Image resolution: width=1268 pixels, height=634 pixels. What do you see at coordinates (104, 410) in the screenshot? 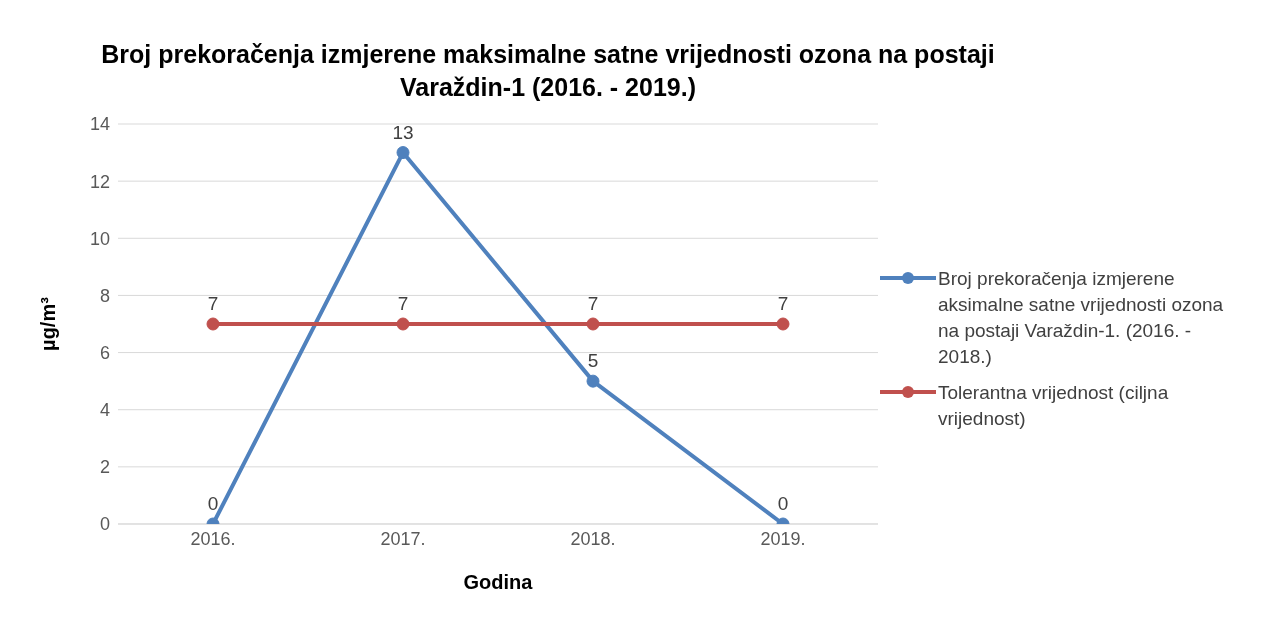
I see `y-tick-label: 4` at bounding box center [104, 410].